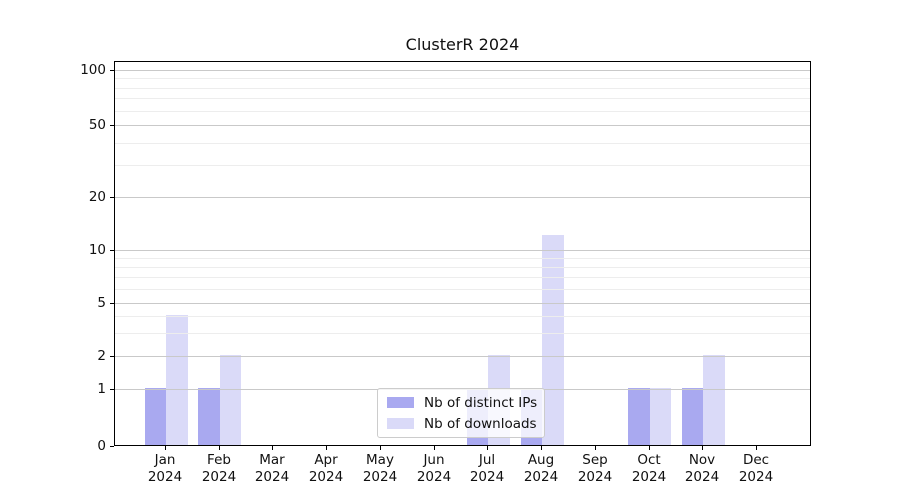 The image size is (900, 500). I want to click on x-tick-month: Jun, so click(434, 460).